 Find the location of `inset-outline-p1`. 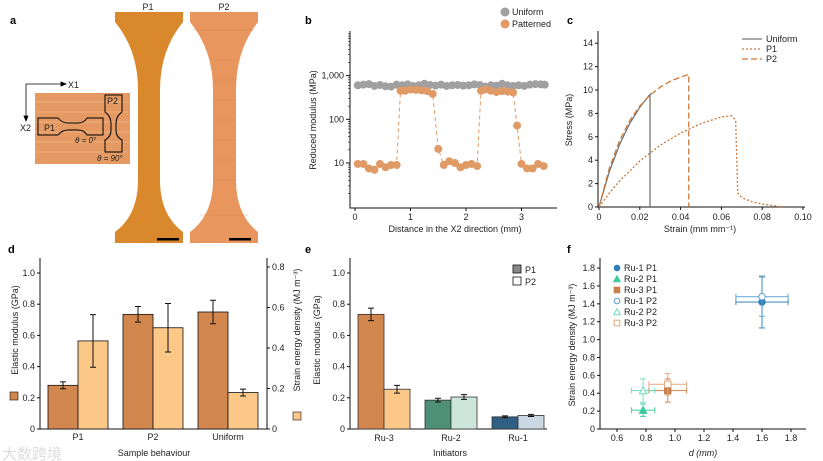

inset-outline-p1 is located at coordinates (70, 126).